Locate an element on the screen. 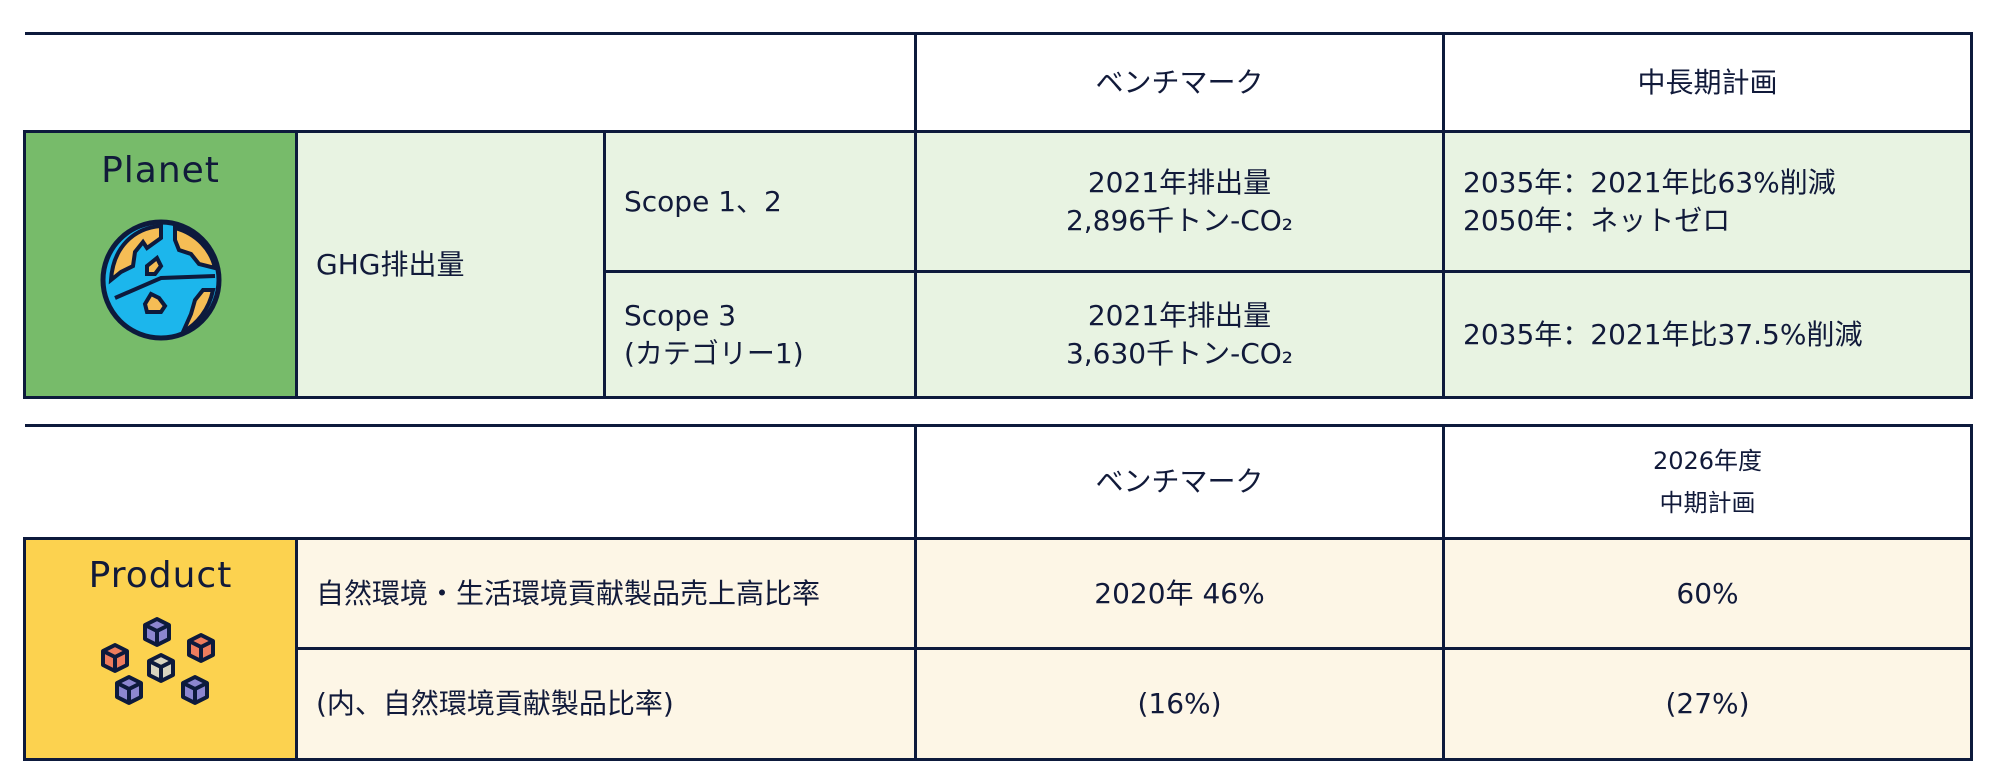 The height and width of the screenshot is (782, 2000). header-row: ベンチマーク 2026年度 中期計画 is located at coordinates (998, 482).